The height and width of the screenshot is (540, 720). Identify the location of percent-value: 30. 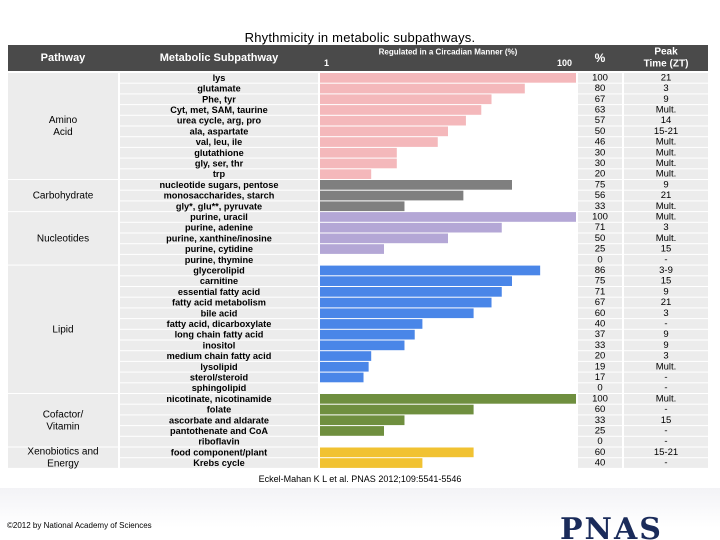
(600, 152).